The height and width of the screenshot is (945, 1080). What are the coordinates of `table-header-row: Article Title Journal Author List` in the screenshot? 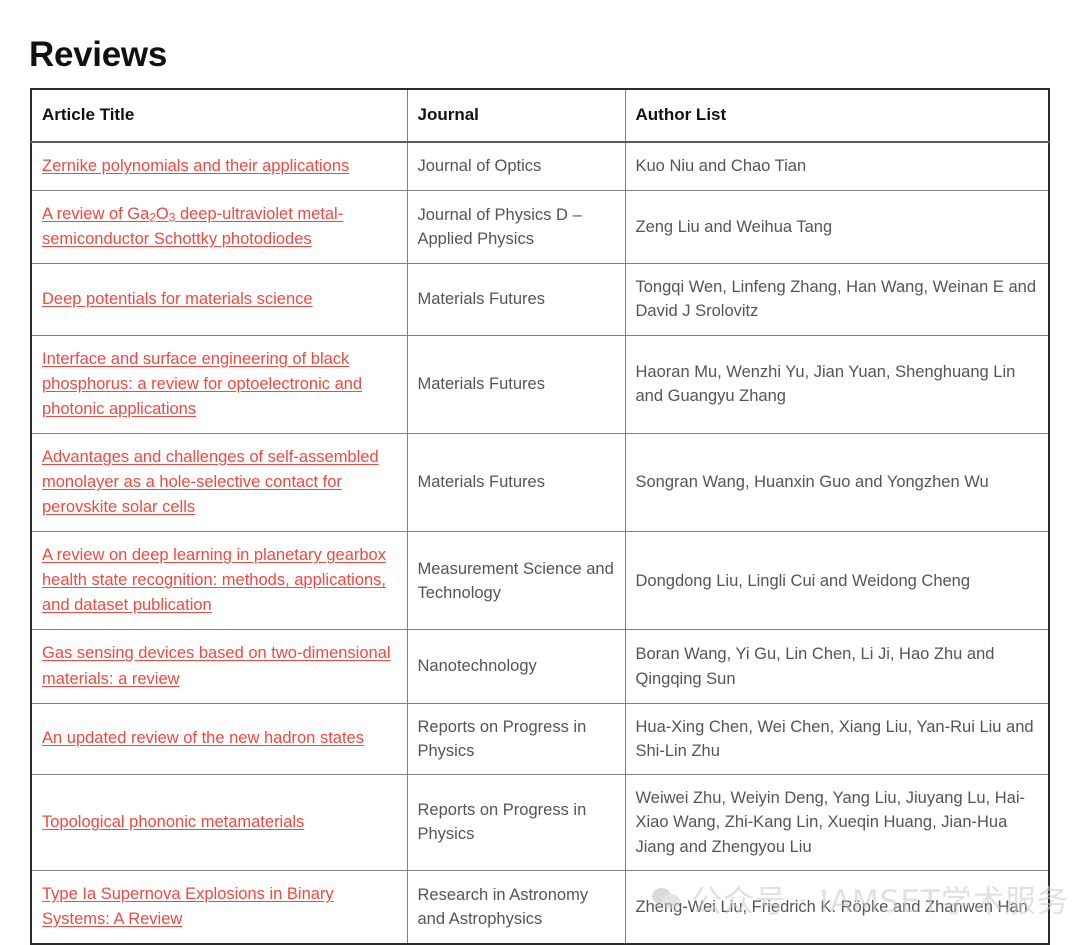 It's located at (540, 115).